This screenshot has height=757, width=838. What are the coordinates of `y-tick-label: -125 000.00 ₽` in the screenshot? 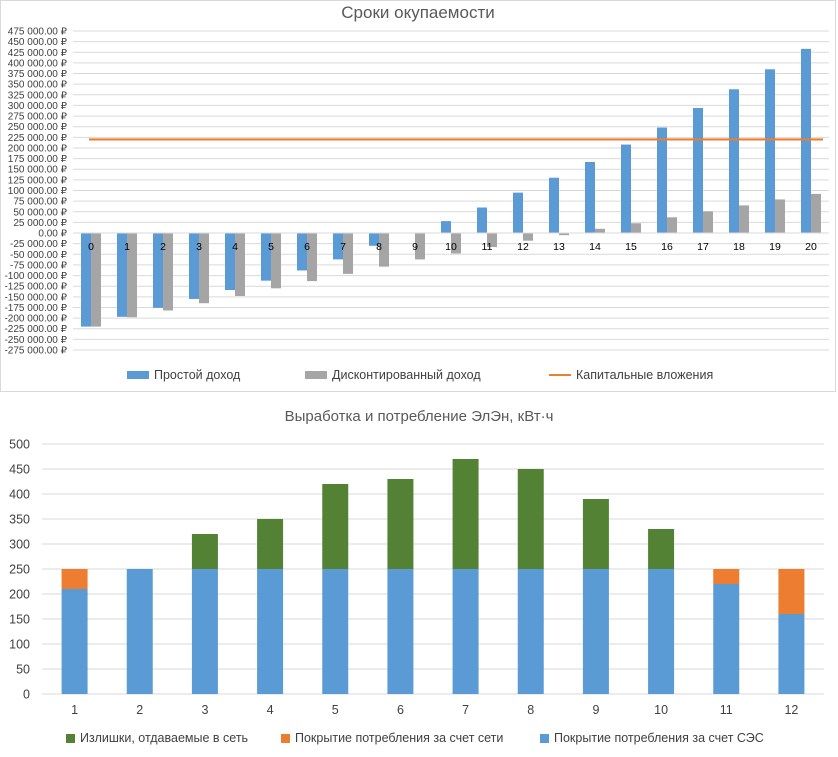 It's located at (35, 287).